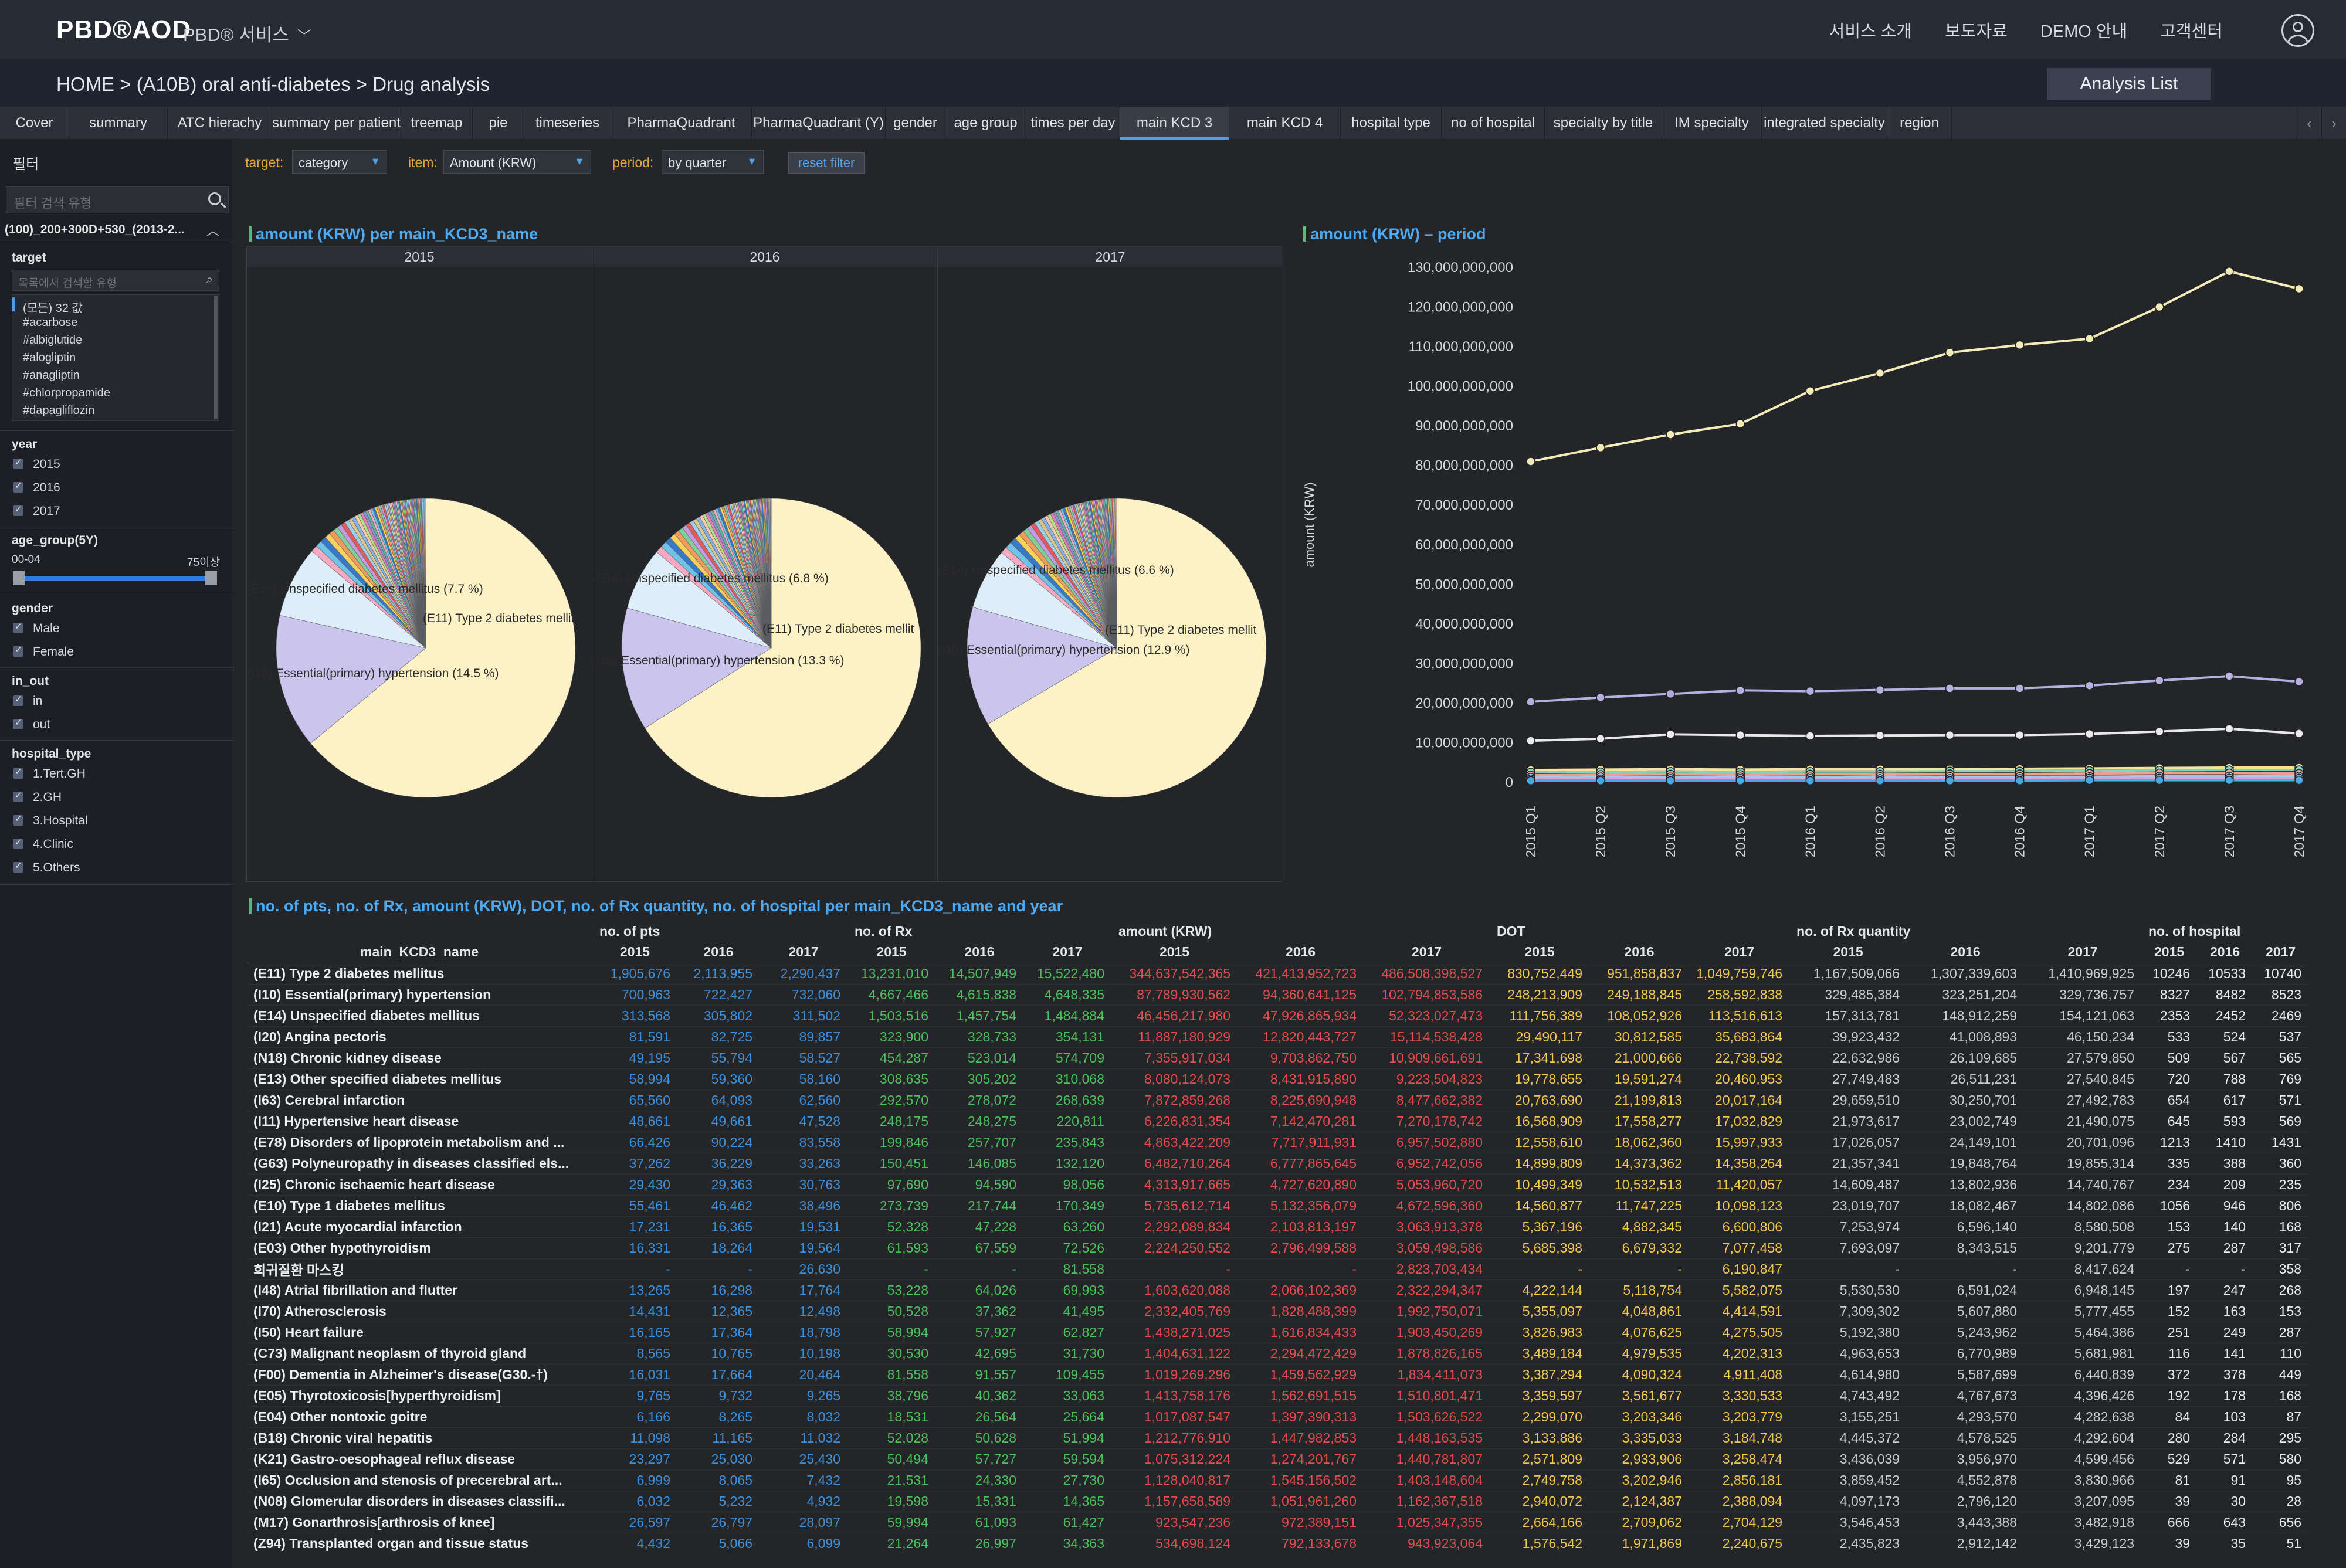 This screenshot has width=2346, height=1568. I want to click on user-account-icon, so click(2297, 30).